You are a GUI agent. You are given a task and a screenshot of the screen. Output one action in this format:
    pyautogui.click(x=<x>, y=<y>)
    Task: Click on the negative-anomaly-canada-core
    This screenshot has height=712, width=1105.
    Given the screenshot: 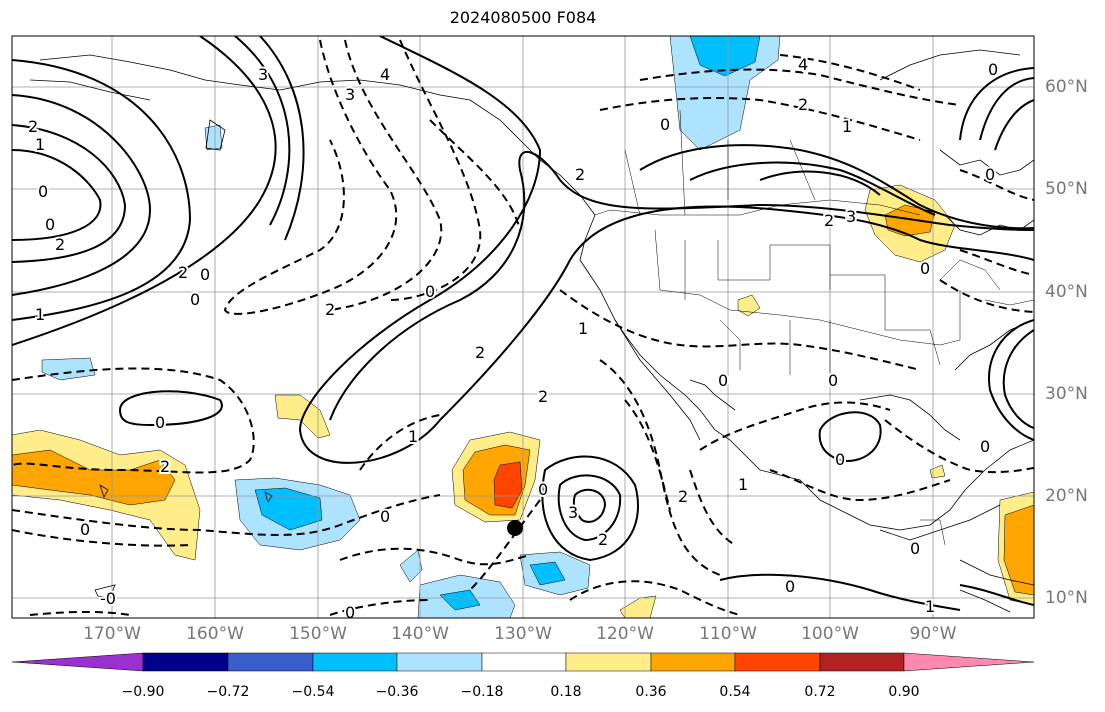 What is the action you would take?
    pyautogui.click(x=725, y=56)
    